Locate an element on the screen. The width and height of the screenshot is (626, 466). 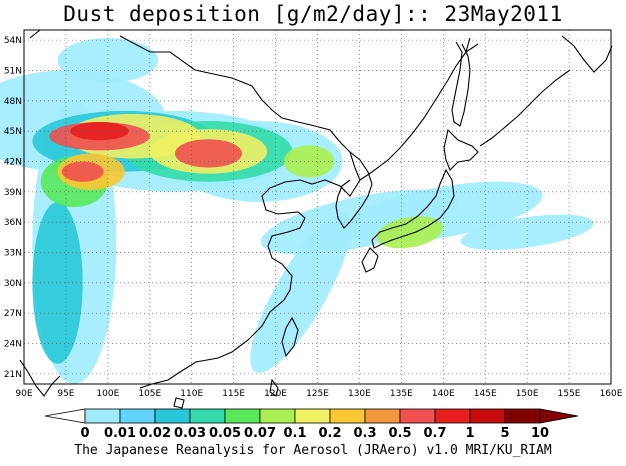
lat-tick-label: 27N is located at coordinates (13, 314).